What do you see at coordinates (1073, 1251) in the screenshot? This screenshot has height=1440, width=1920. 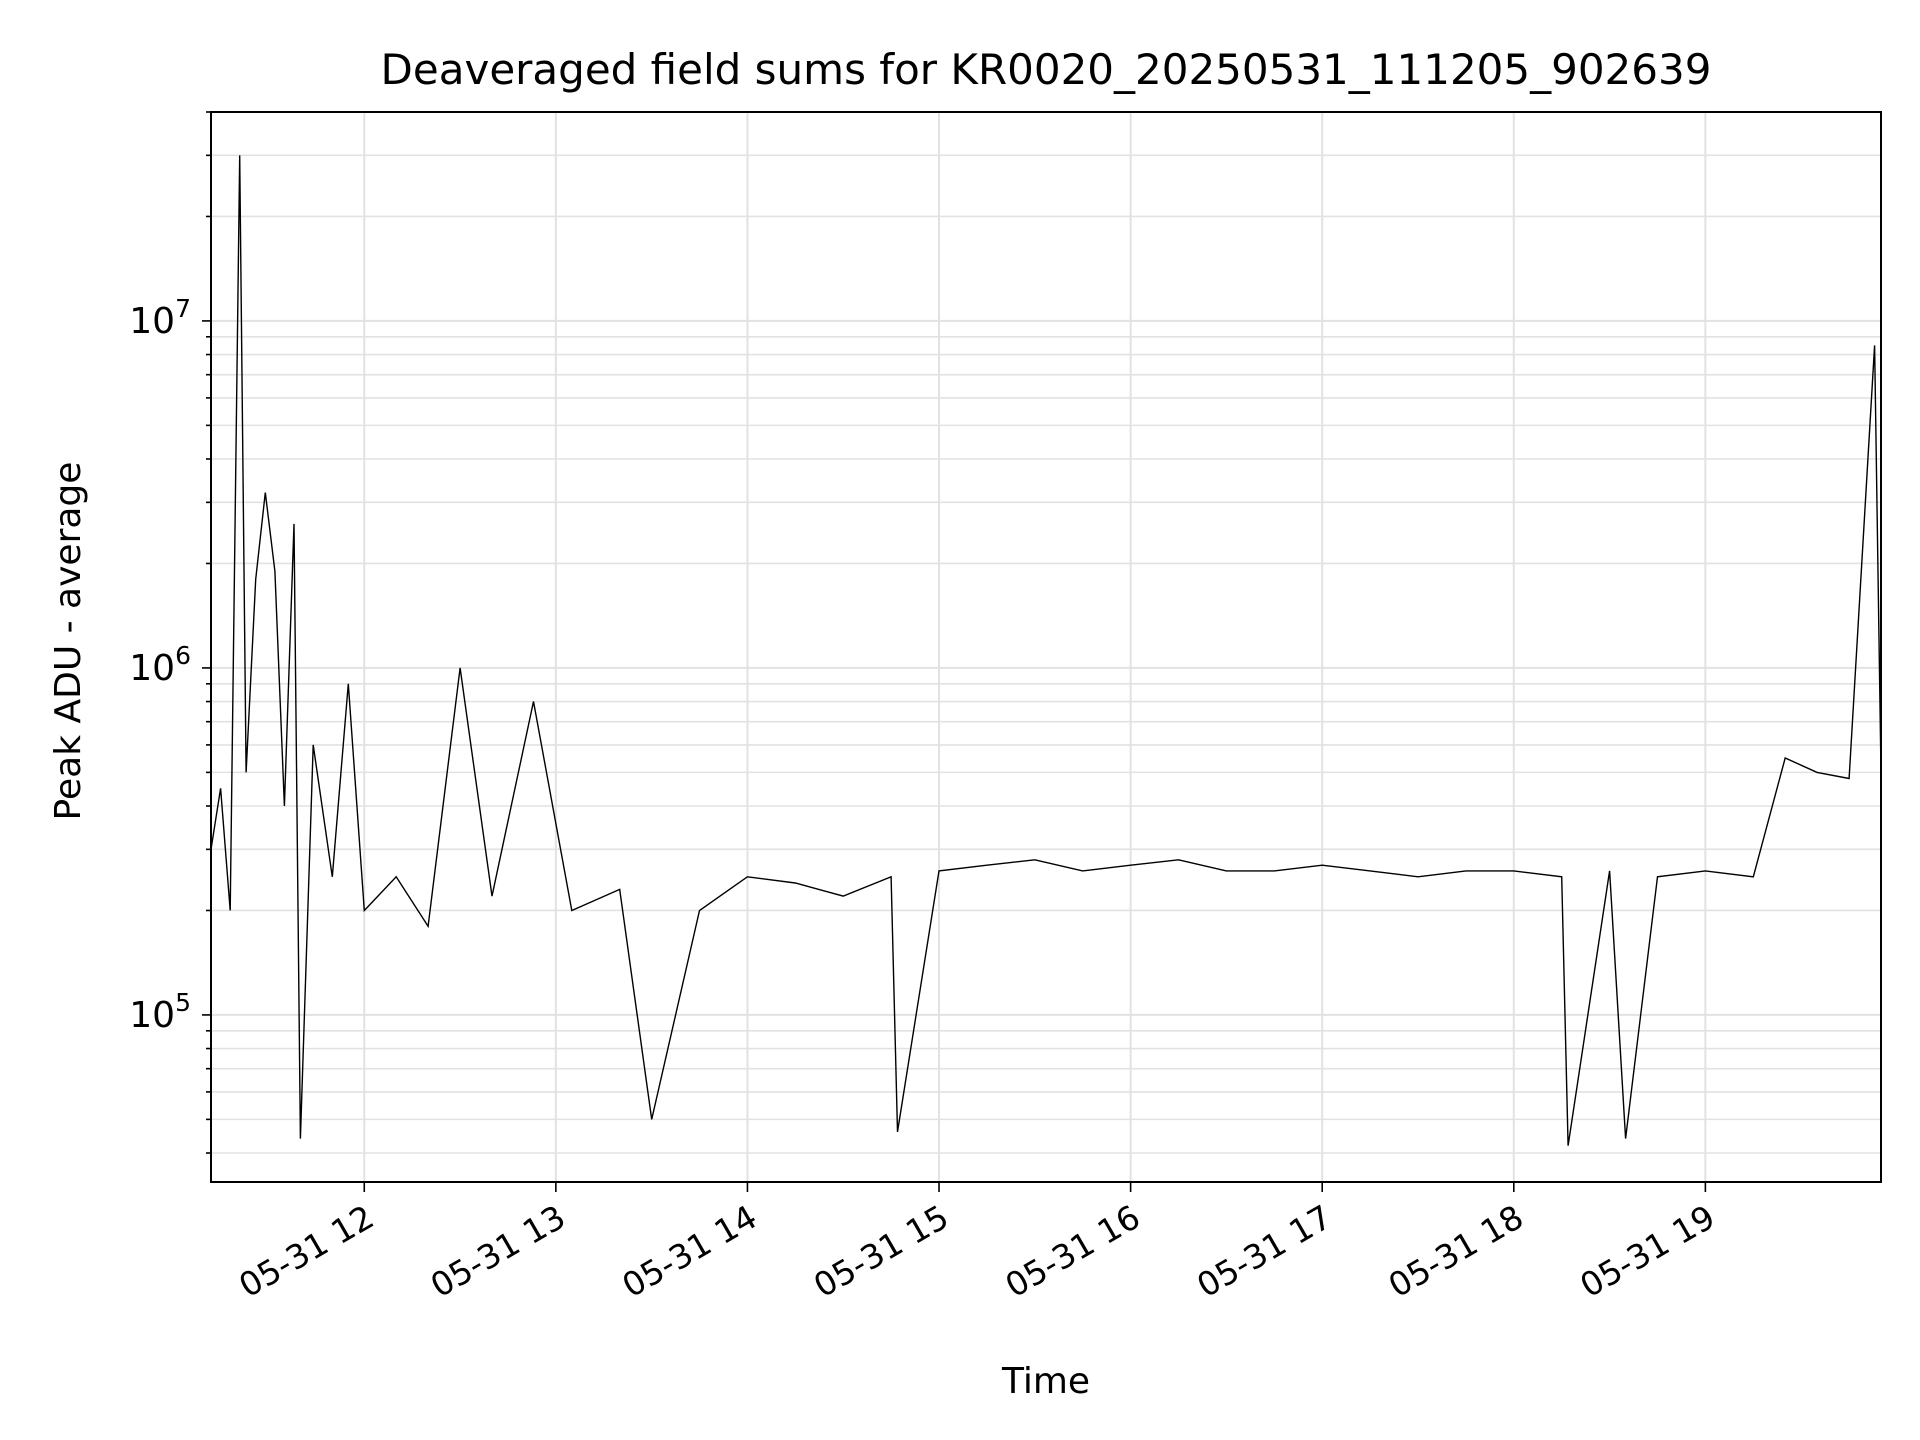 I see `x-tick-label: 05-31 16` at bounding box center [1073, 1251].